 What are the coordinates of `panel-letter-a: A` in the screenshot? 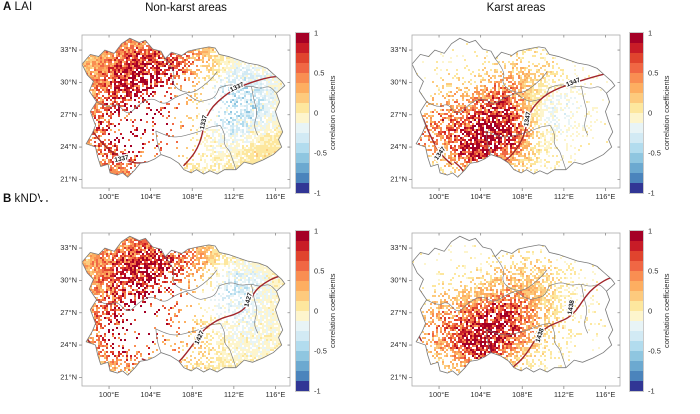 It's located at (7, 7).